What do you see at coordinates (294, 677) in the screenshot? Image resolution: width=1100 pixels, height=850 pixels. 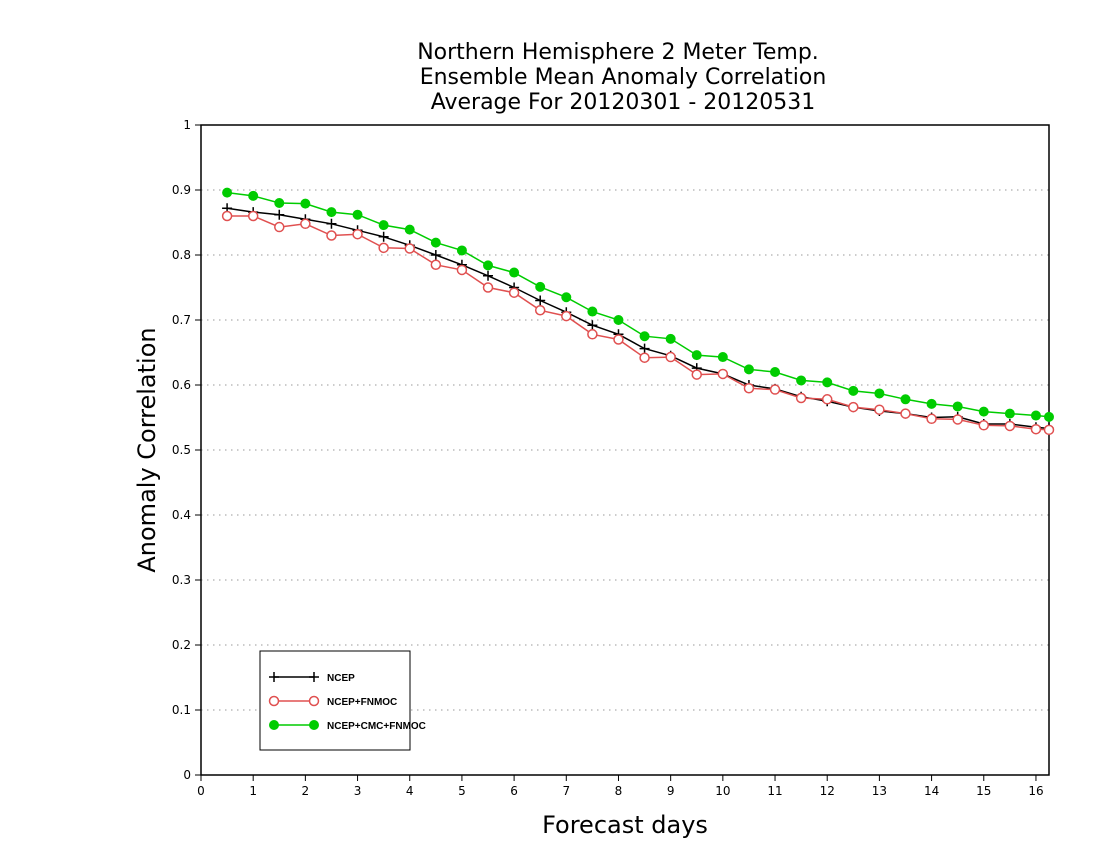 I see `legend-marker-ncep` at bounding box center [294, 677].